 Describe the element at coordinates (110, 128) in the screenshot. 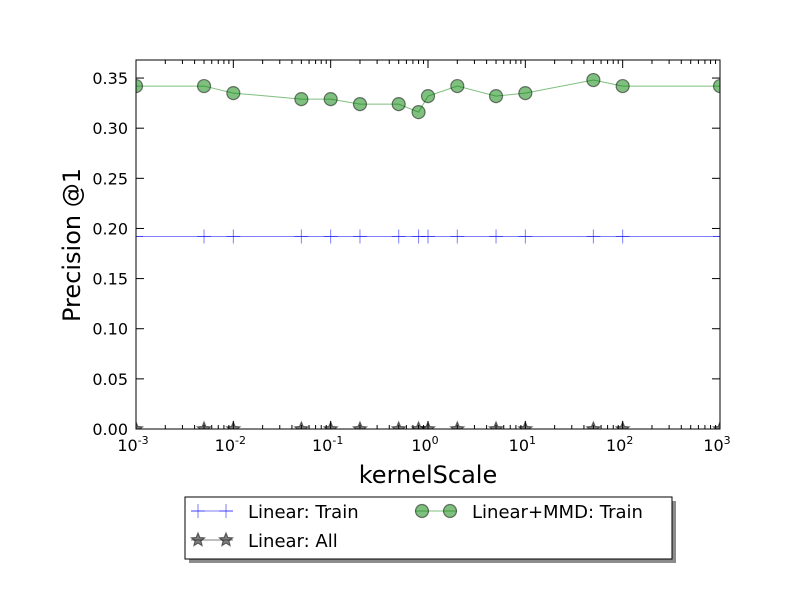

I see `y-tick-label: 0.30` at that location.